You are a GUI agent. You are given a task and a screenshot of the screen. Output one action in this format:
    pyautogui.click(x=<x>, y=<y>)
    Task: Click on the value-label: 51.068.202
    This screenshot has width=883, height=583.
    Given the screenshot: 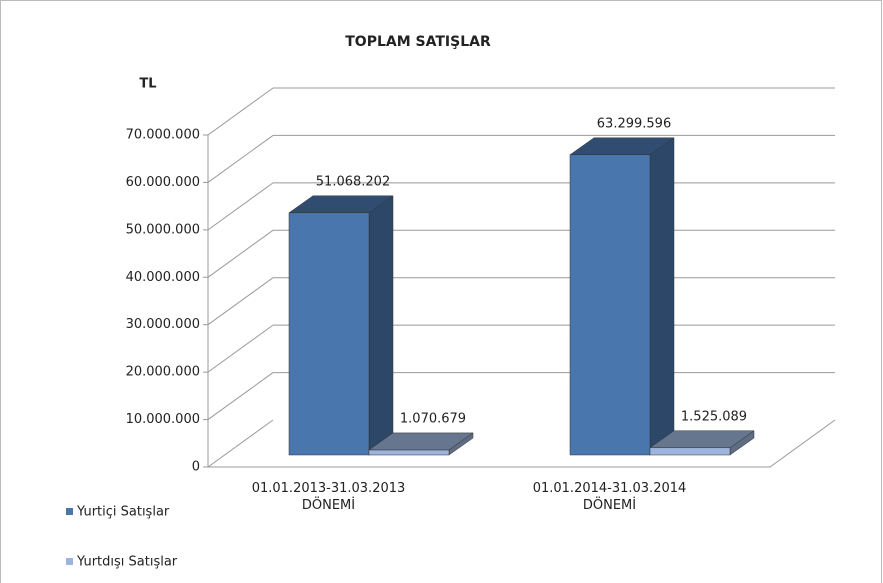 What is the action you would take?
    pyautogui.click(x=353, y=181)
    